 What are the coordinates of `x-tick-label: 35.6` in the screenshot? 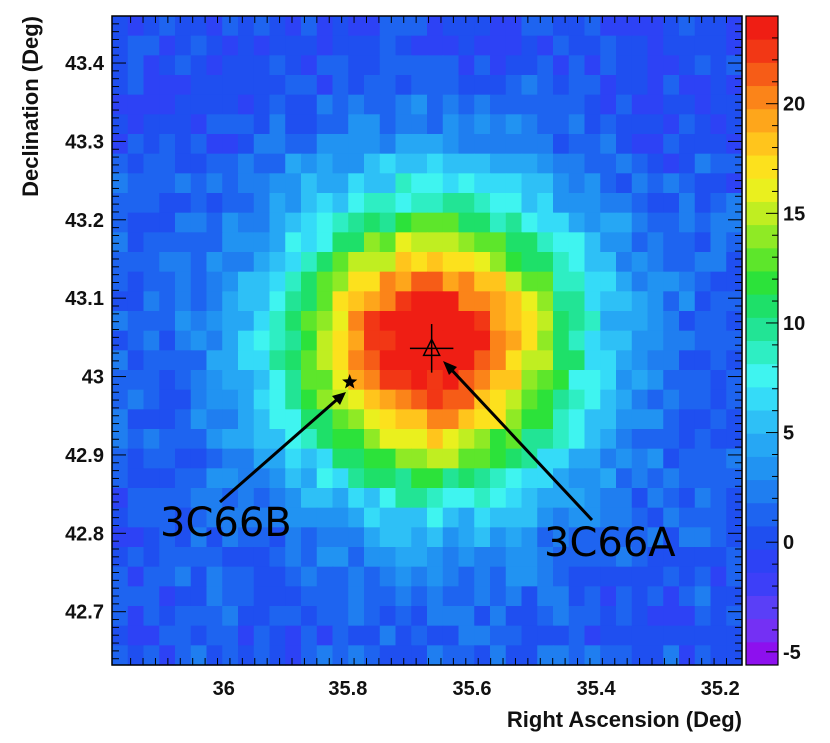 It's located at (472, 689).